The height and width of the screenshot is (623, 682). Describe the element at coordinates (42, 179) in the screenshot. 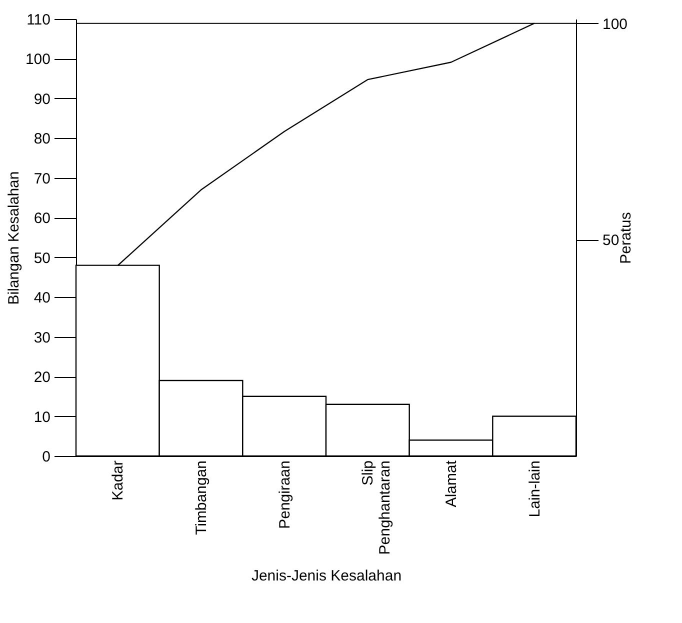

I see `y-tick-label: 70` at that location.